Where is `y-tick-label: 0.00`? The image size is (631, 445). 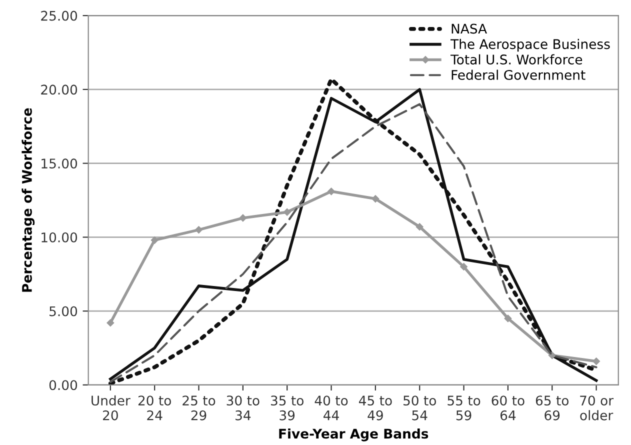
y-tick-label: 0.00 is located at coordinates (63, 385).